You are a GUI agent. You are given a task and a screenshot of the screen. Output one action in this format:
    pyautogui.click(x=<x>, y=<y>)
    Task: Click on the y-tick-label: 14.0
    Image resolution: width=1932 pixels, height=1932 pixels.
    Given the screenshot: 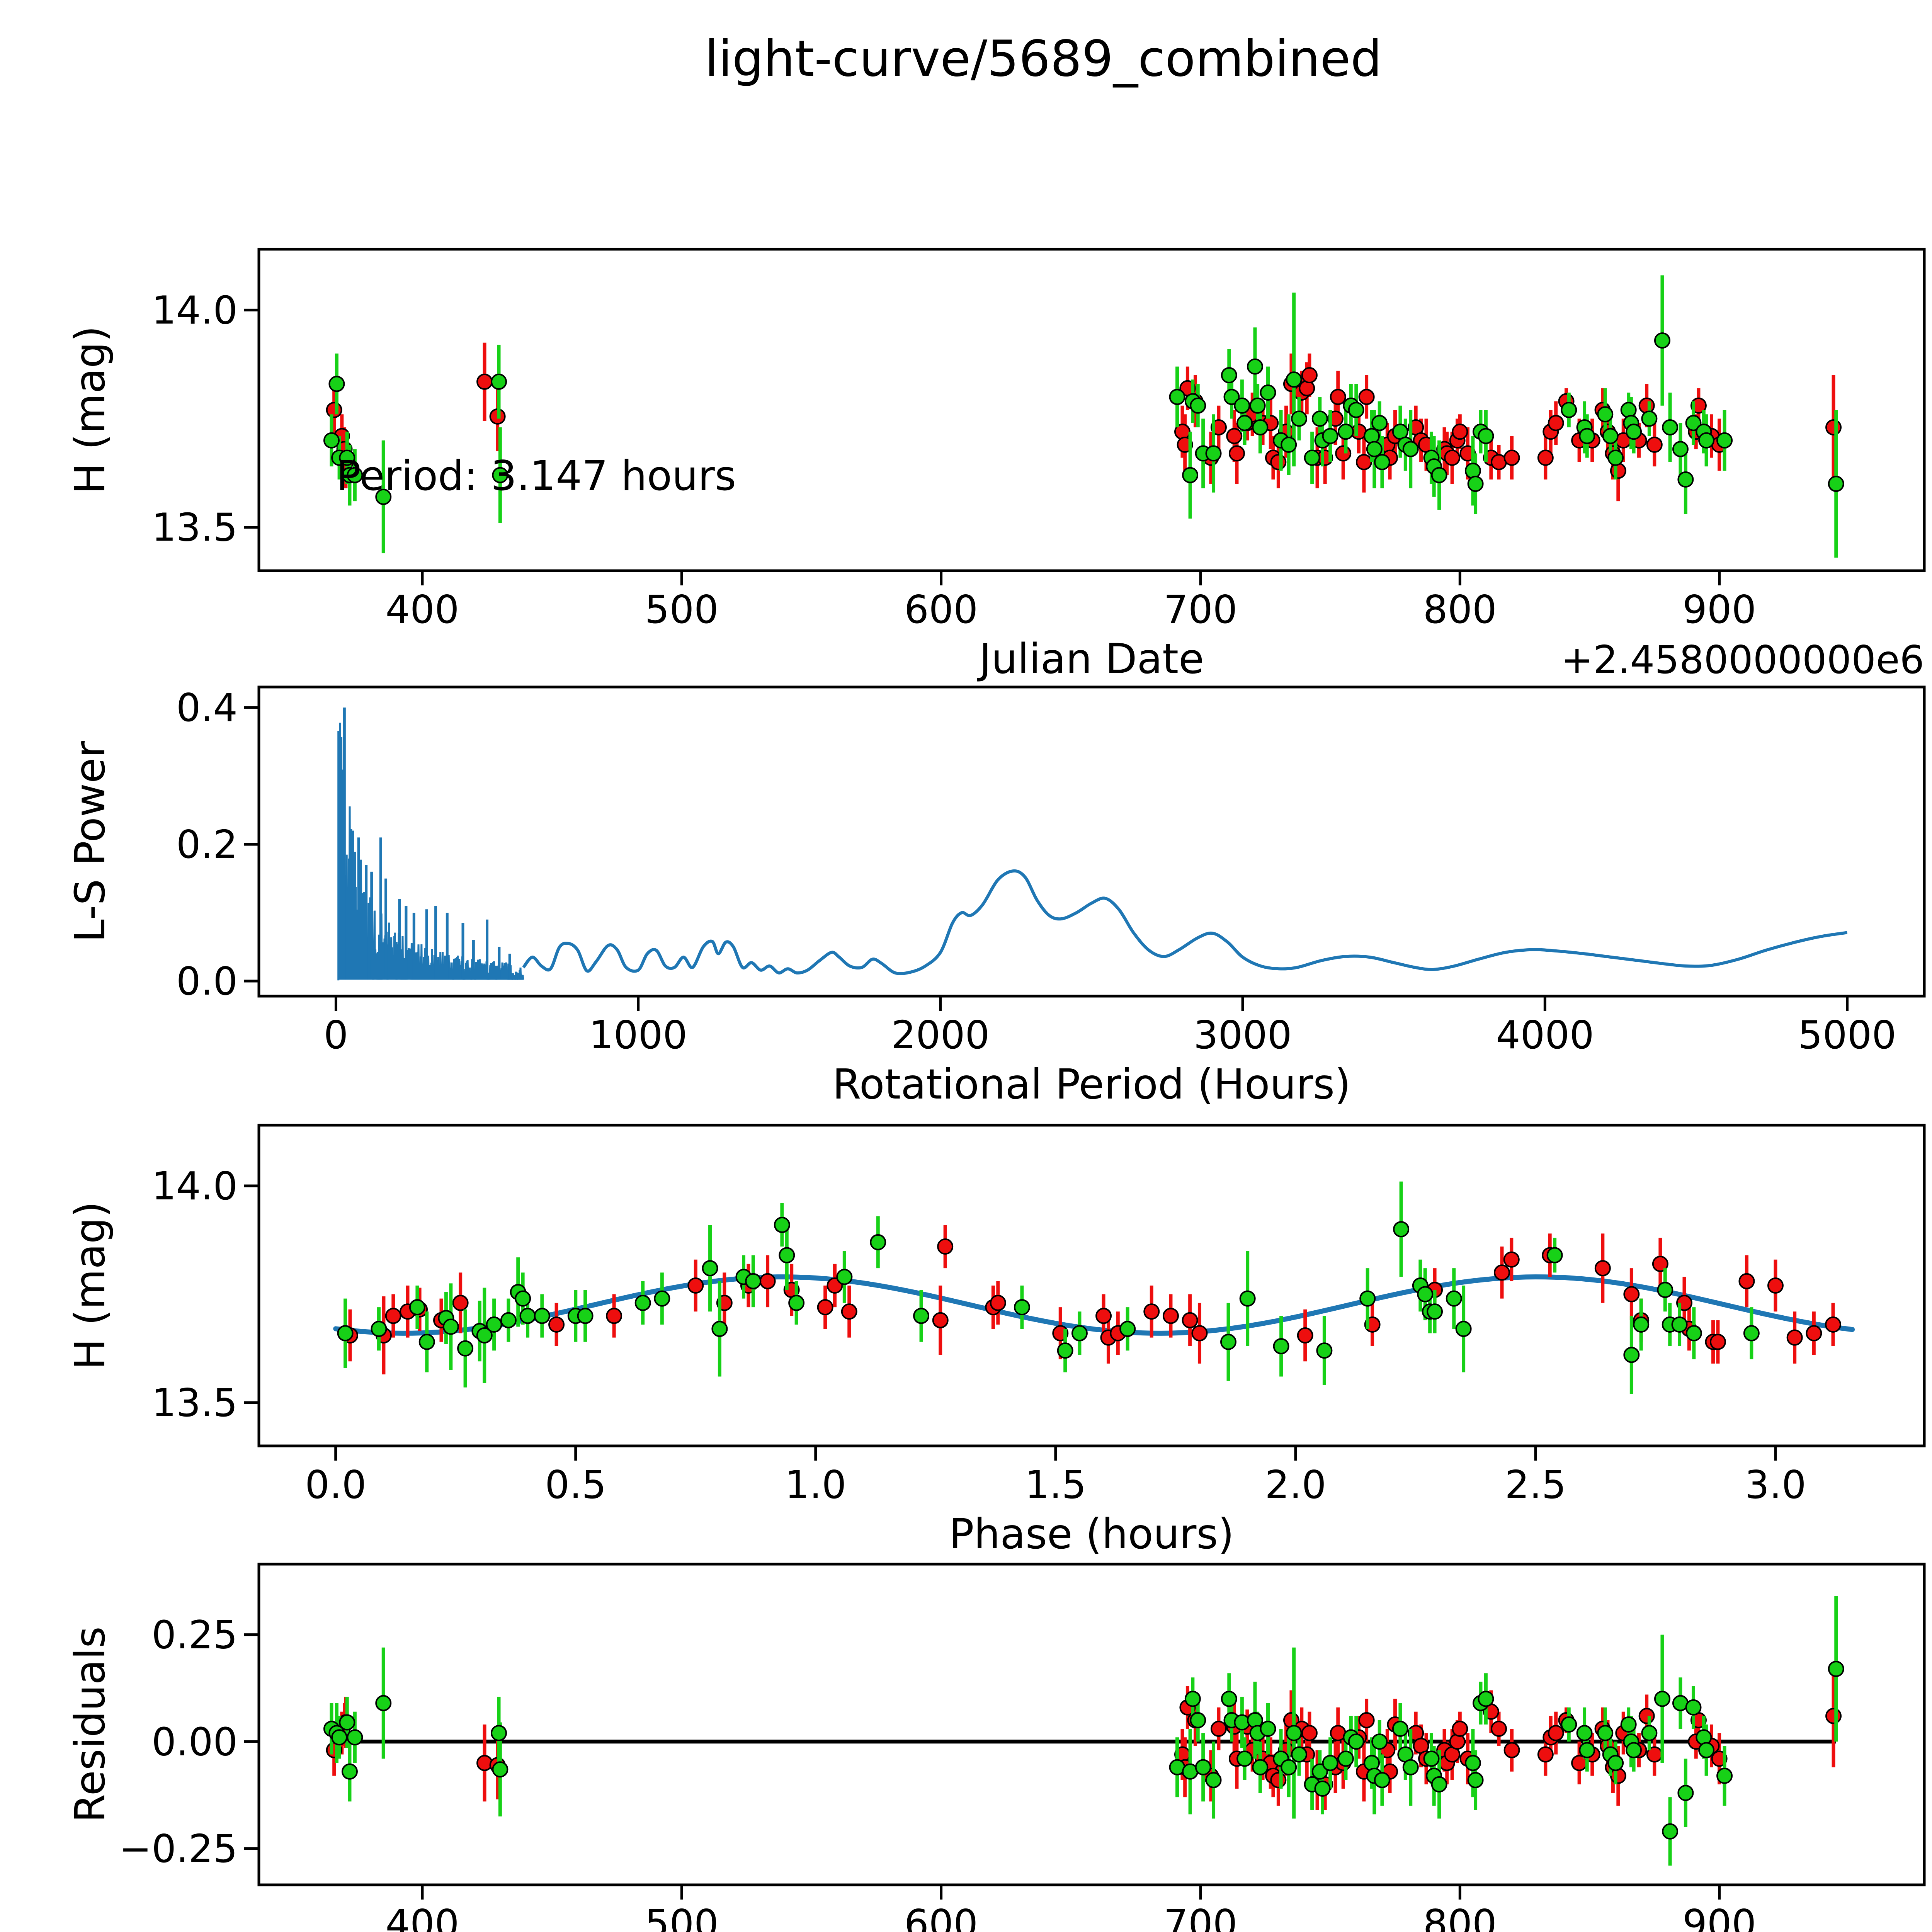 What is the action you would take?
    pyautogui.click(x=194, y=310)
    